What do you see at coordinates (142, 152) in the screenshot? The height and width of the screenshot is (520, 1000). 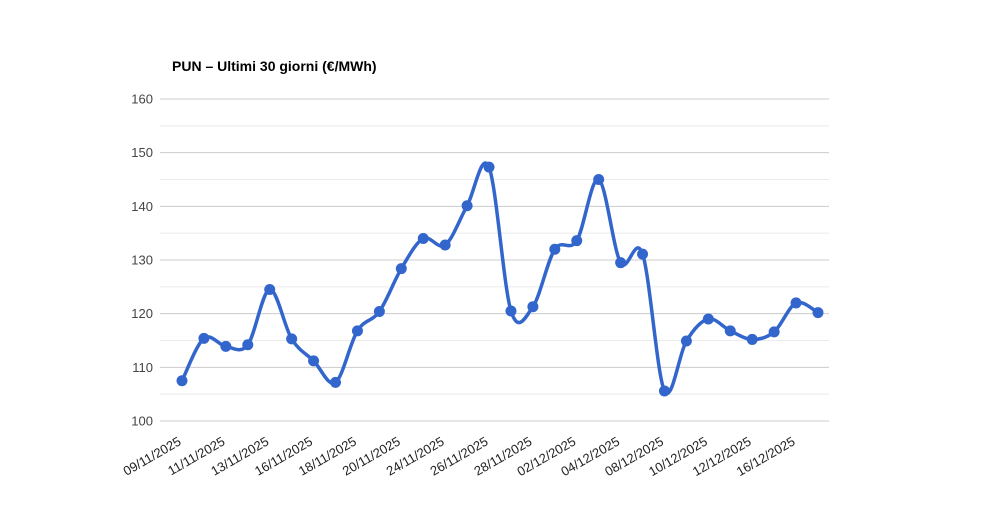 I see `y-axis-label: 150` at bounding box center [142, 152].